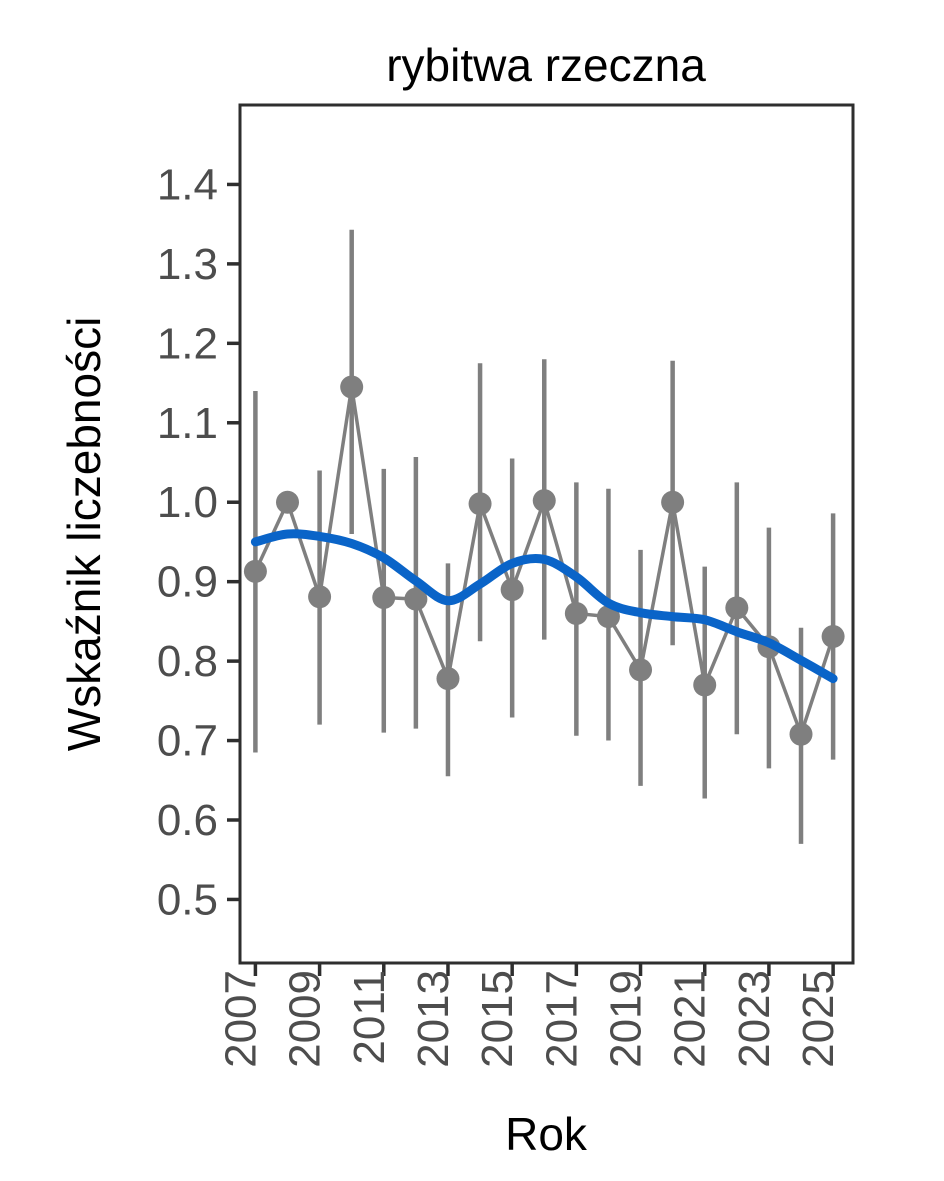 The width and height of the screenshot is (944, 1181). What do you see at coordinates (187, 184) in the screenshot?
I see `y-tick-label: 1.4` at bounding box center [187, 184].